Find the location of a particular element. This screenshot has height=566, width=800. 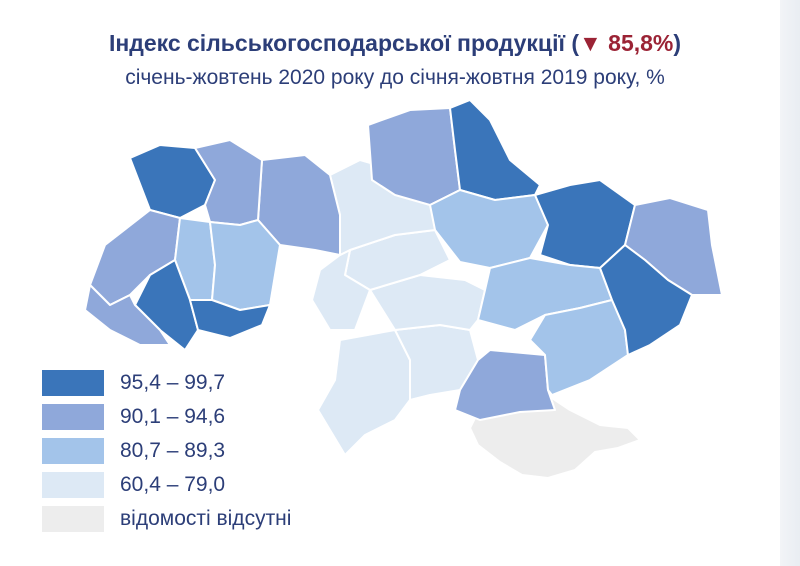

region-donetsk is located at coordinates (646, 300).